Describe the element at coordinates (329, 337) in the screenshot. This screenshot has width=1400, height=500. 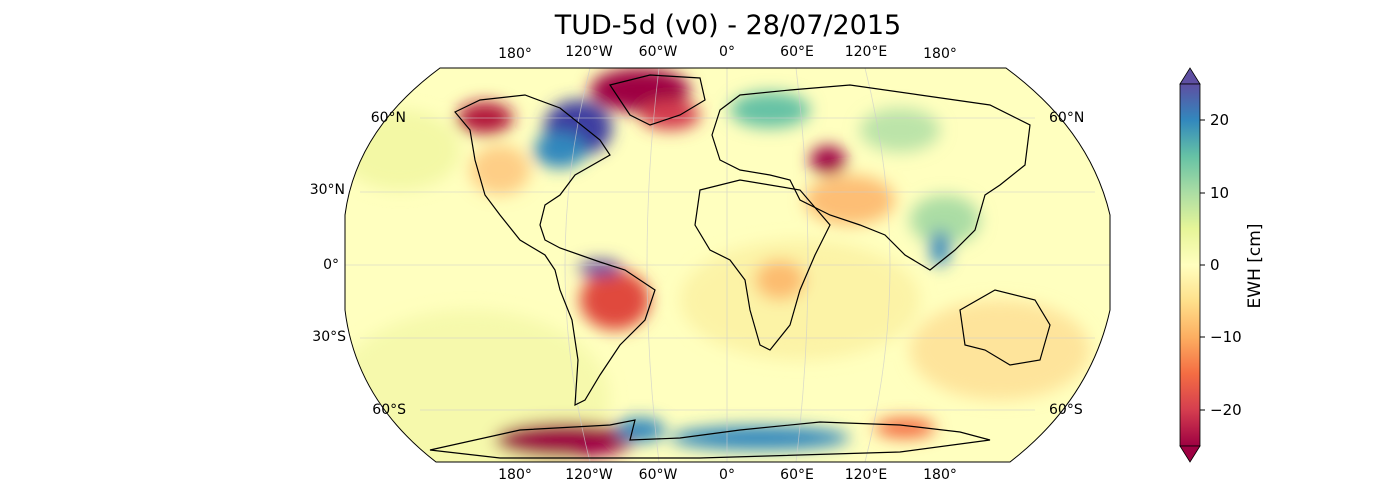
I see `lat-label-left: 30°S` at that location.